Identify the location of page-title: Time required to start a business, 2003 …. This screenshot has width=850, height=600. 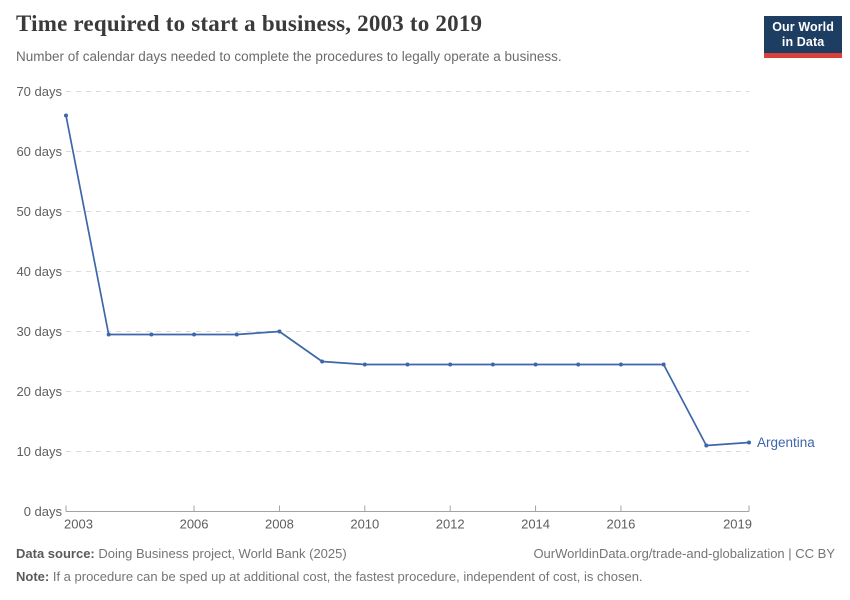
(249, 23).